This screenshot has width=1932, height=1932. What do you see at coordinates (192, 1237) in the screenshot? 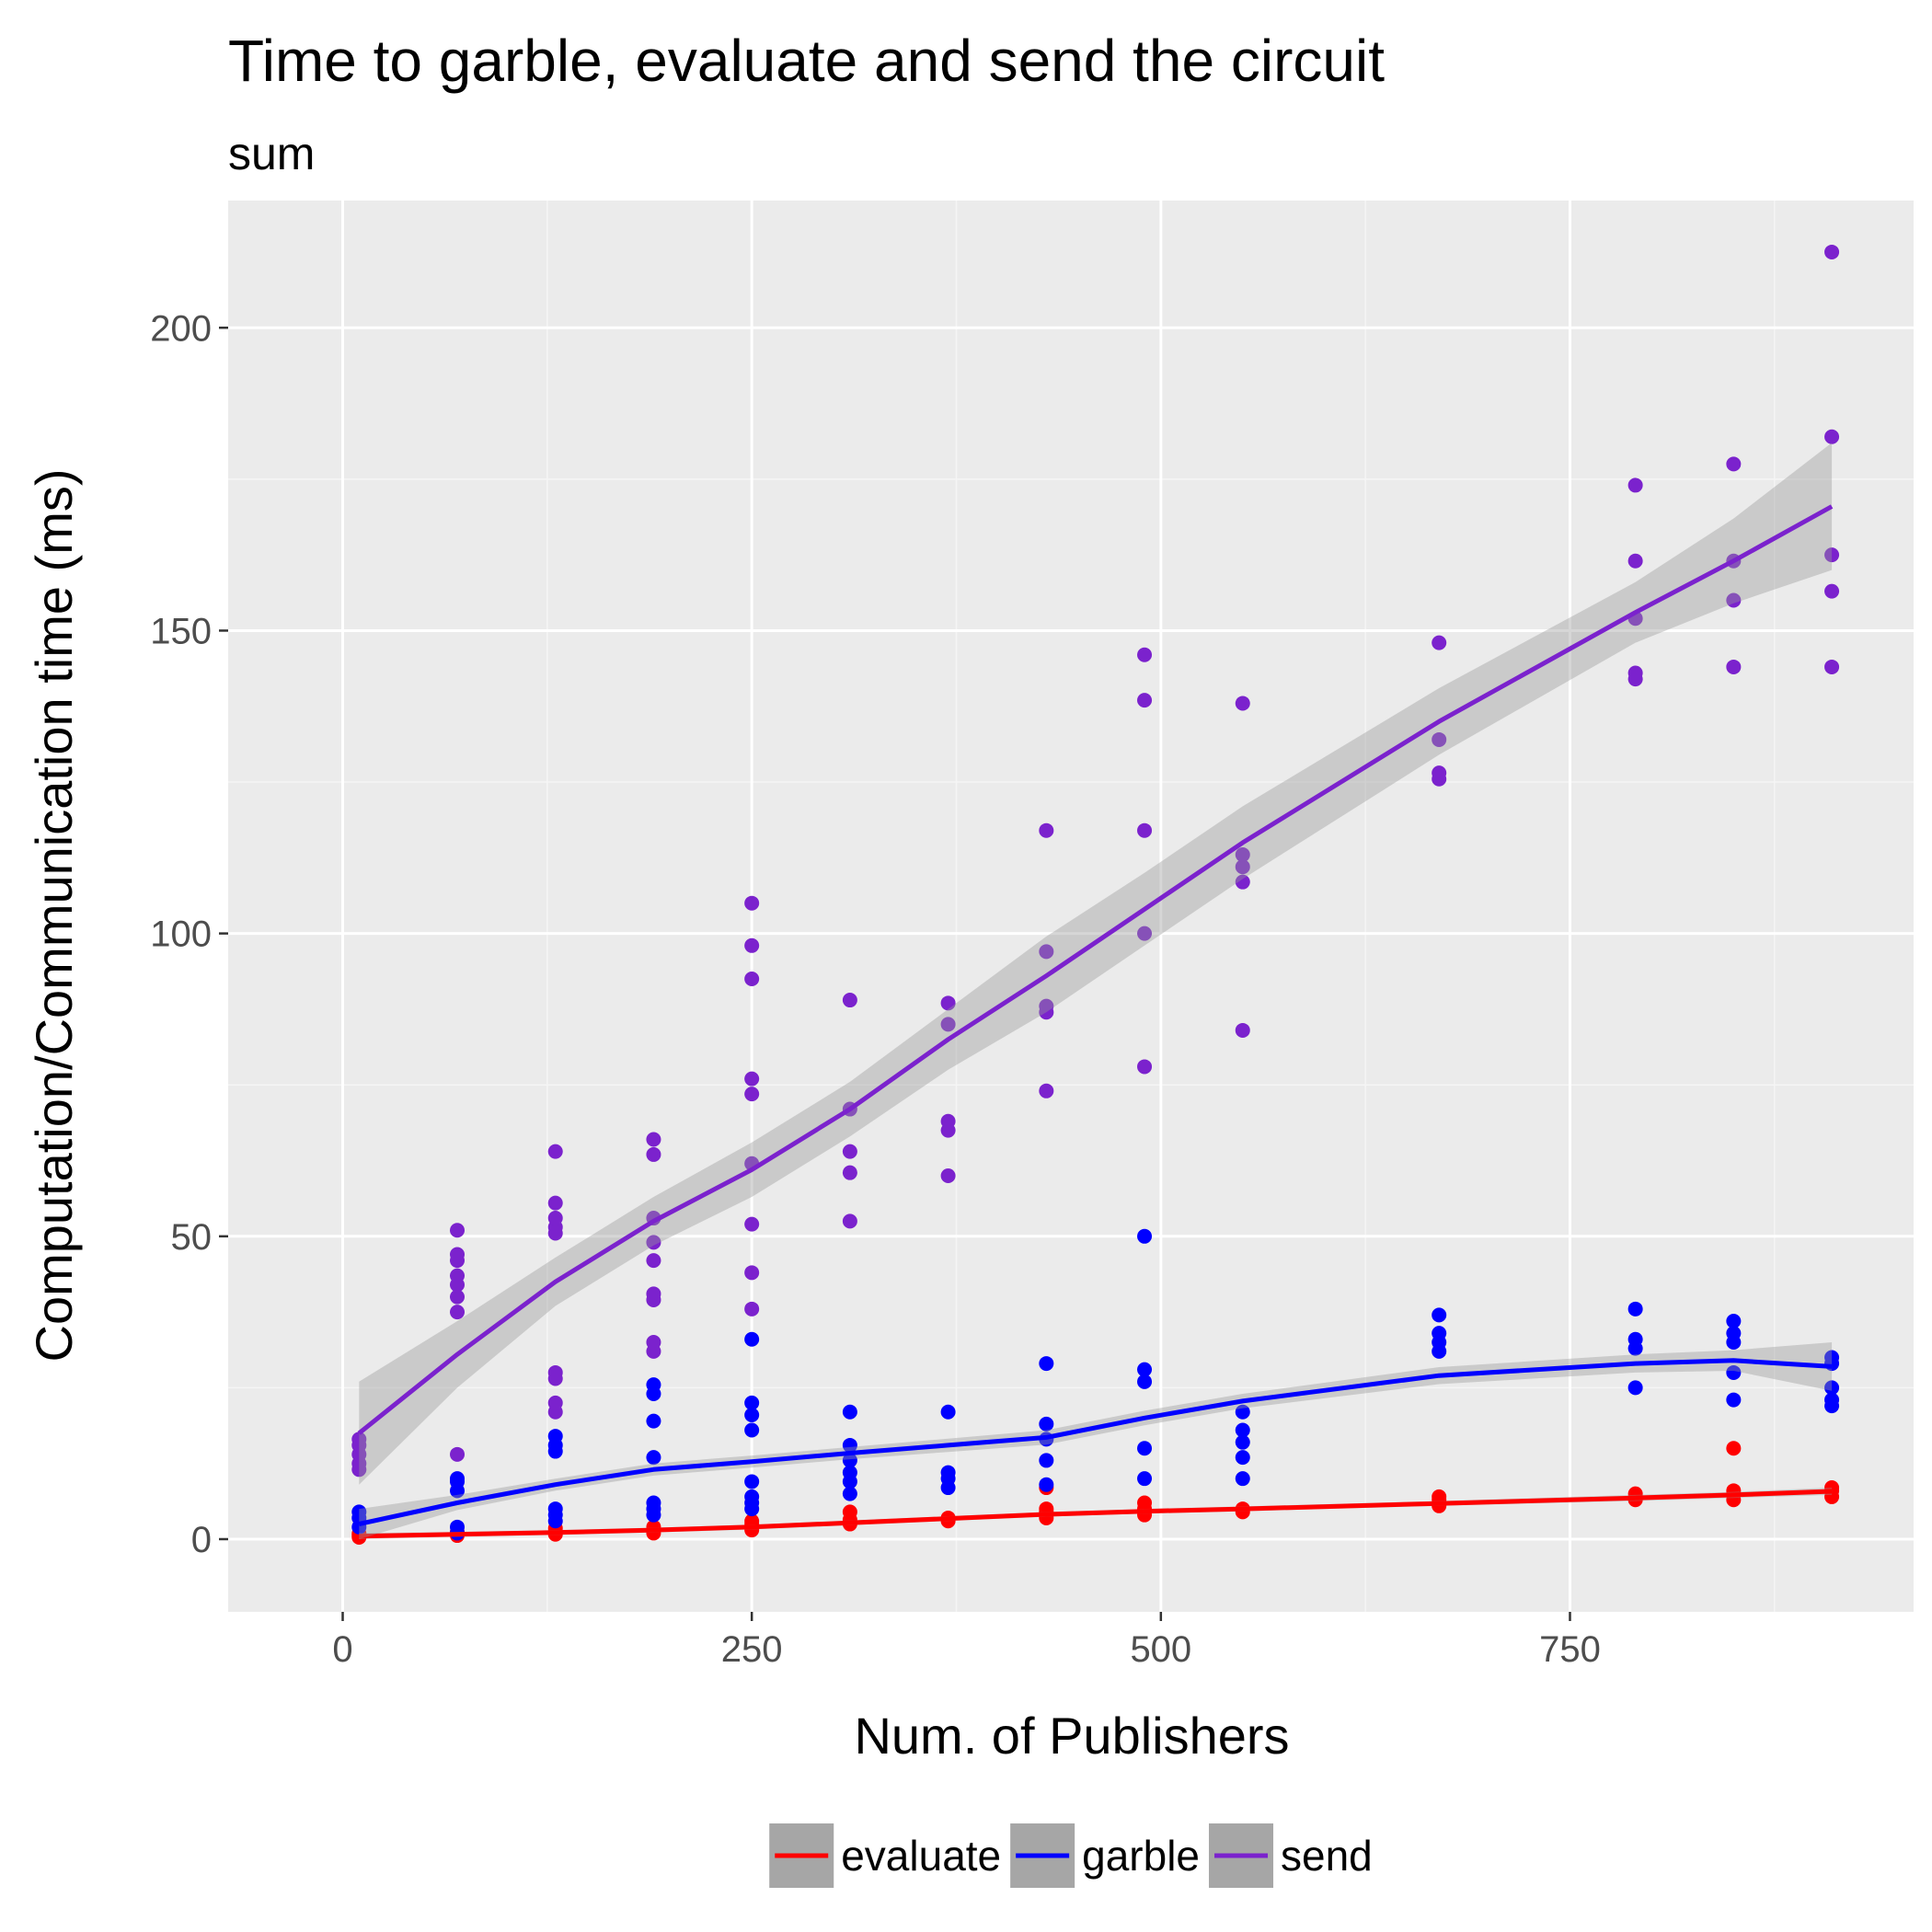
I see `y-tick-label: 50` at bounding box center [192, 1237].